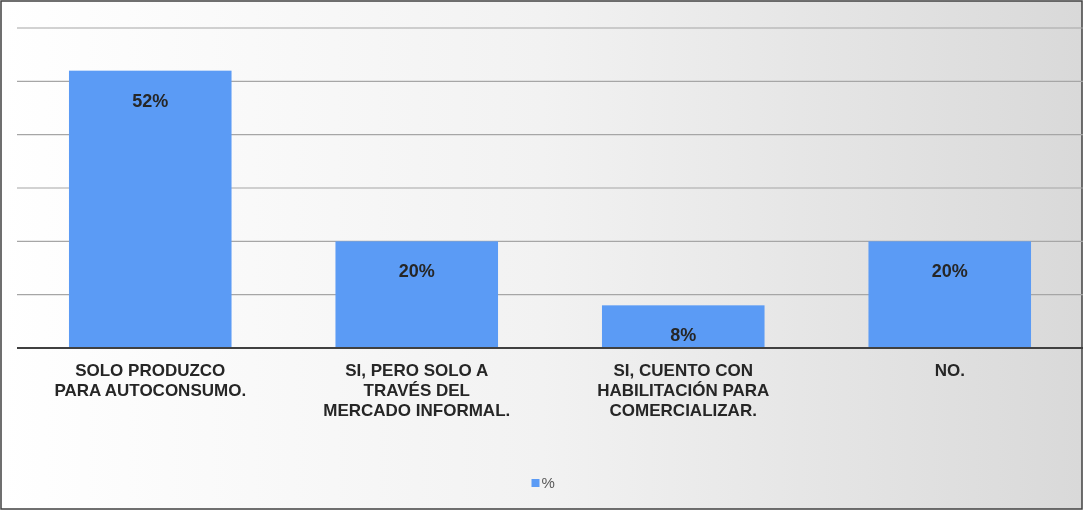 This screenshot has height=510, width=1083. Describe the element at coordinates (949, 370) in the screenshot. I see `x-tick-label: NO.` at that location.